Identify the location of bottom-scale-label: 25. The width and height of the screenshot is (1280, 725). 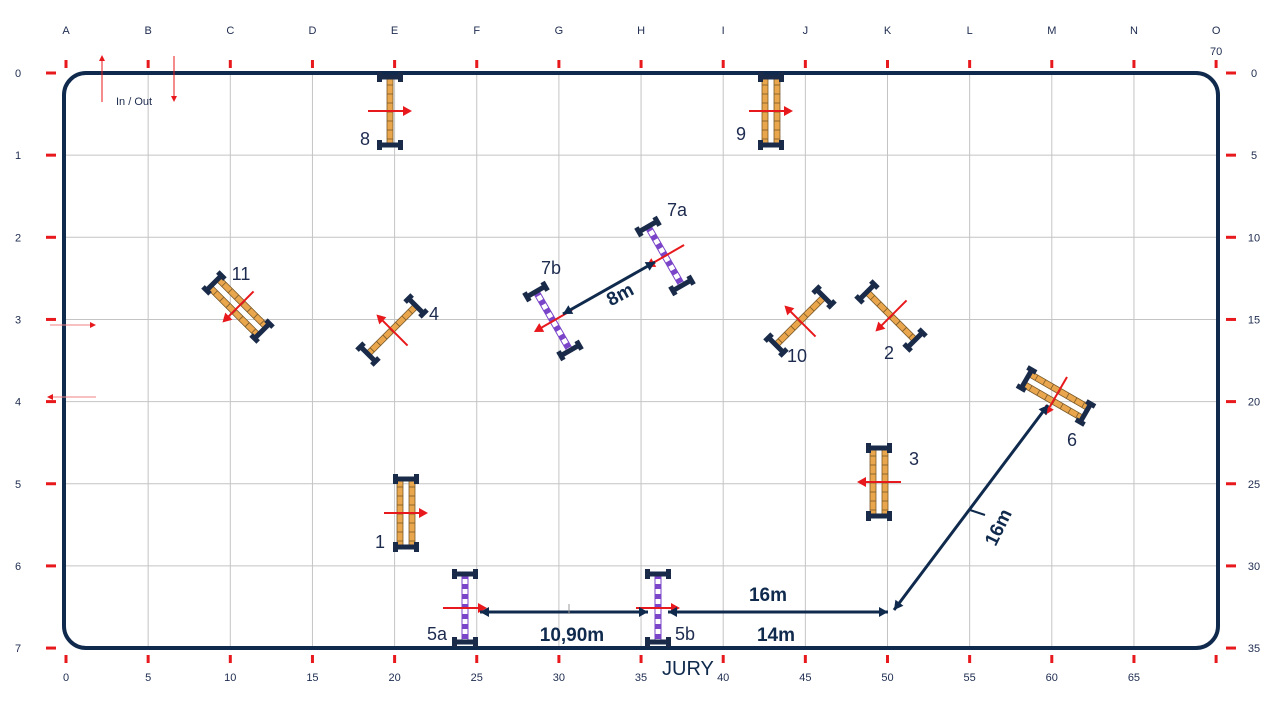
(477, 678).